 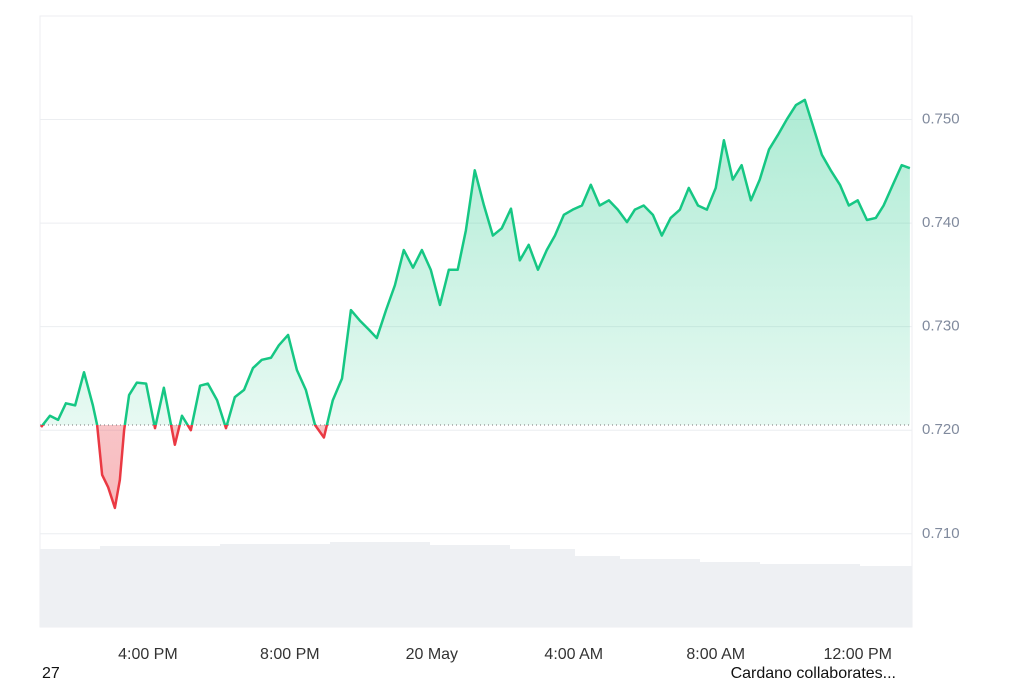 What do you see at coordinates (432, 654) in the screenshot?
I see `x-tick-label: 20 May` at bounding box center [432, 654].